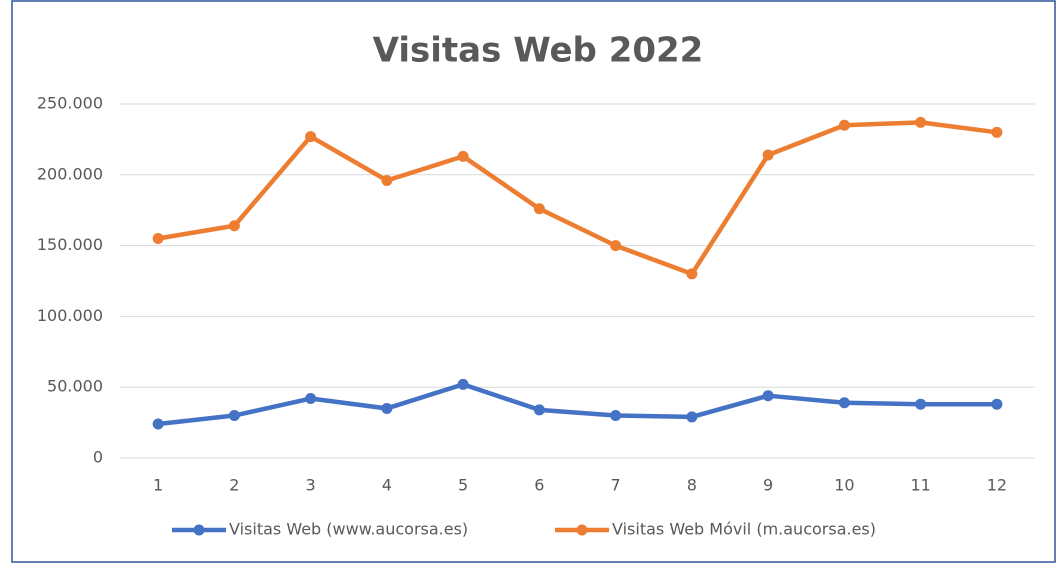 Image resolution: width=1056 pixels, height=563 pixels. I want to click on x-tick-label: 10, so click(844, 485).